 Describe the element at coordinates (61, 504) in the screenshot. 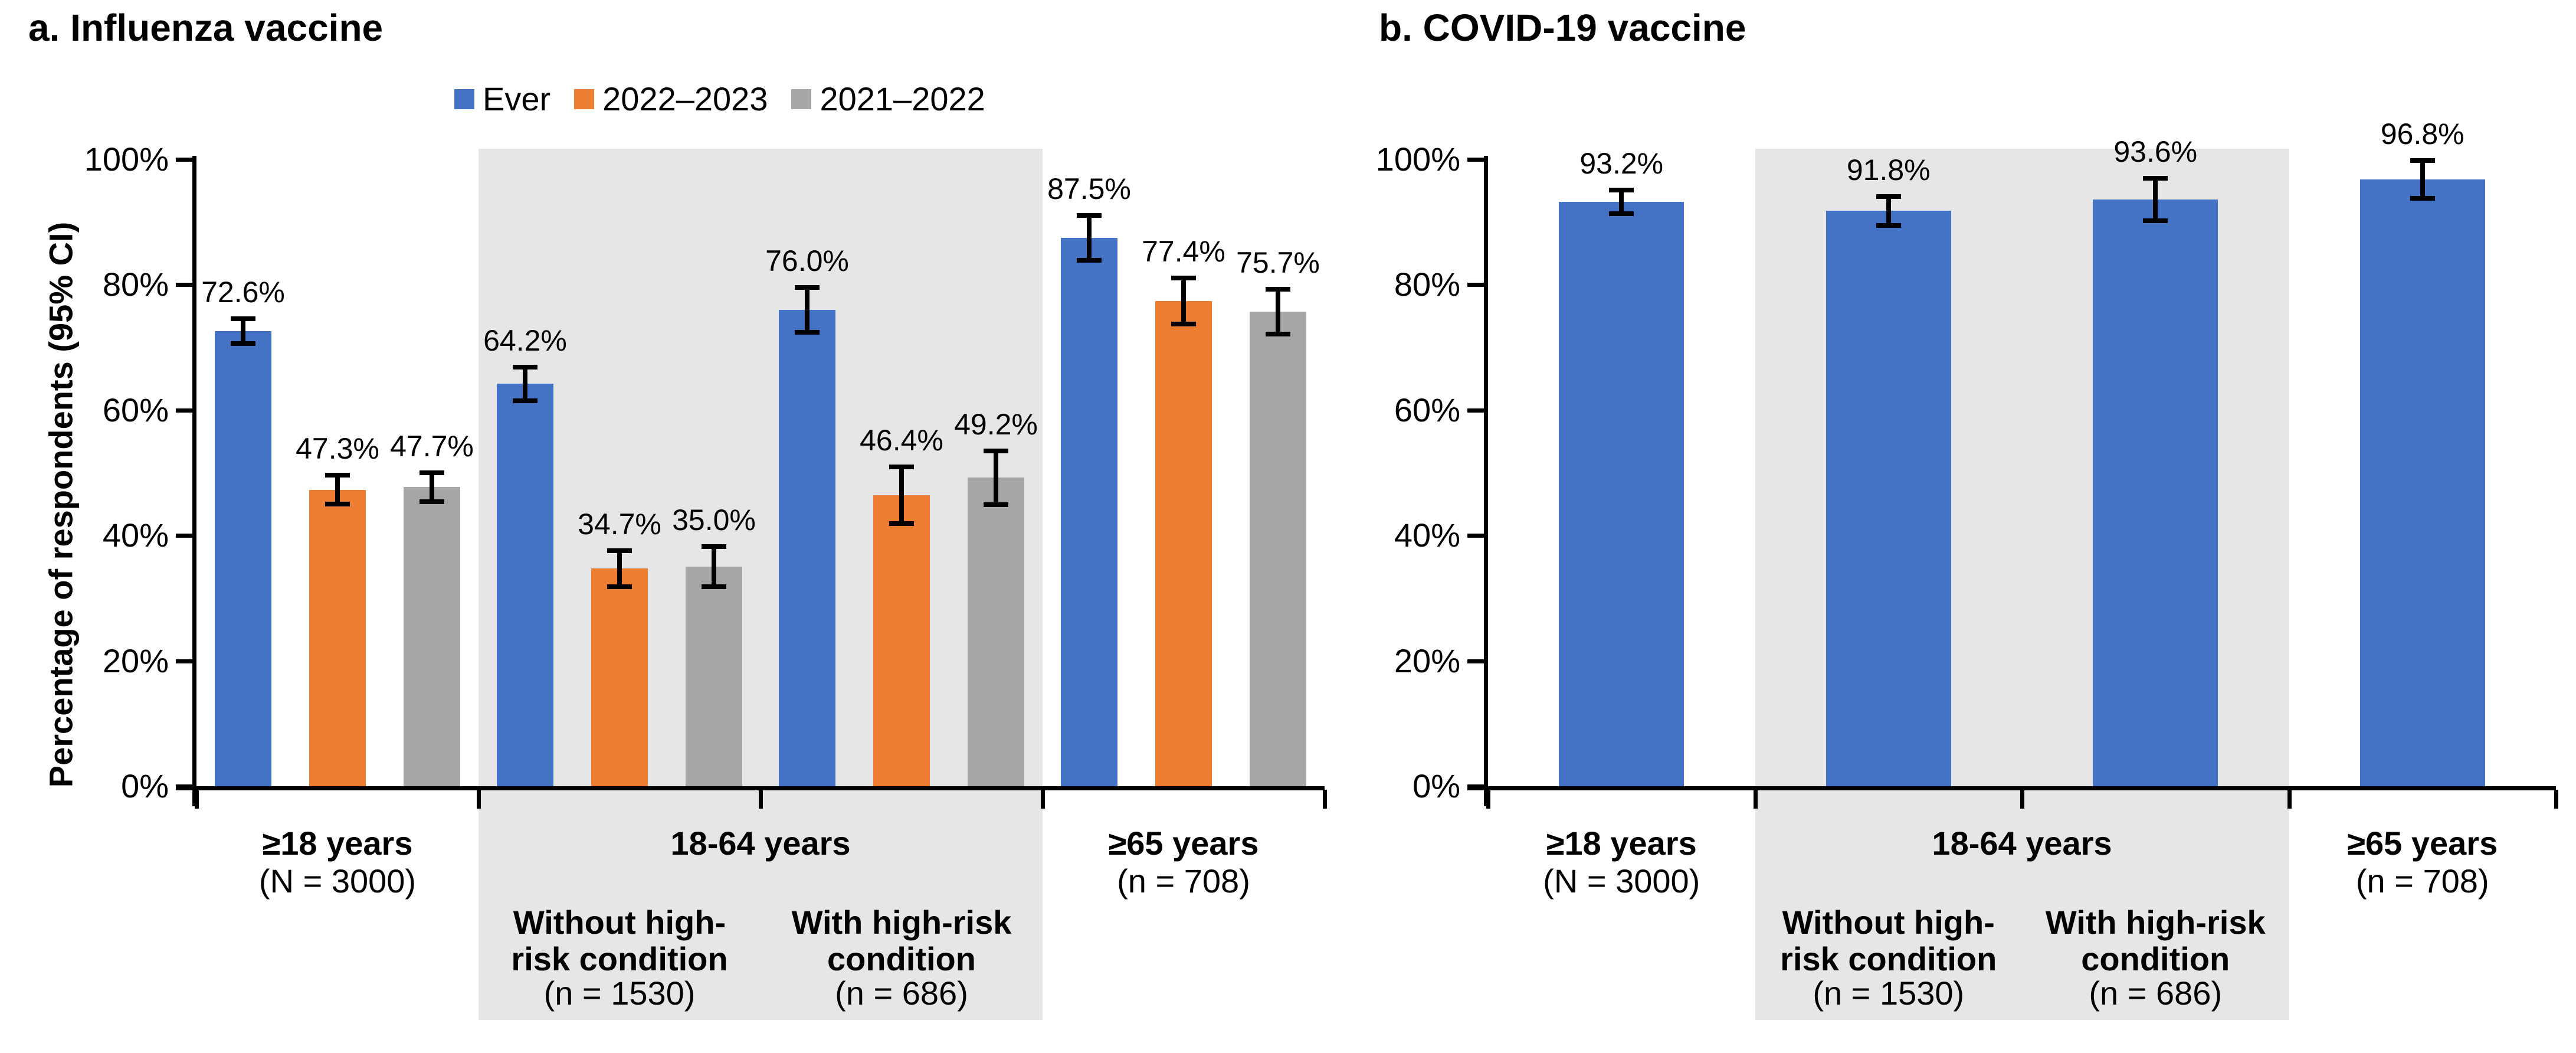

I see `y-axis-title: Percentage of respondents (95% CI)` at that location.